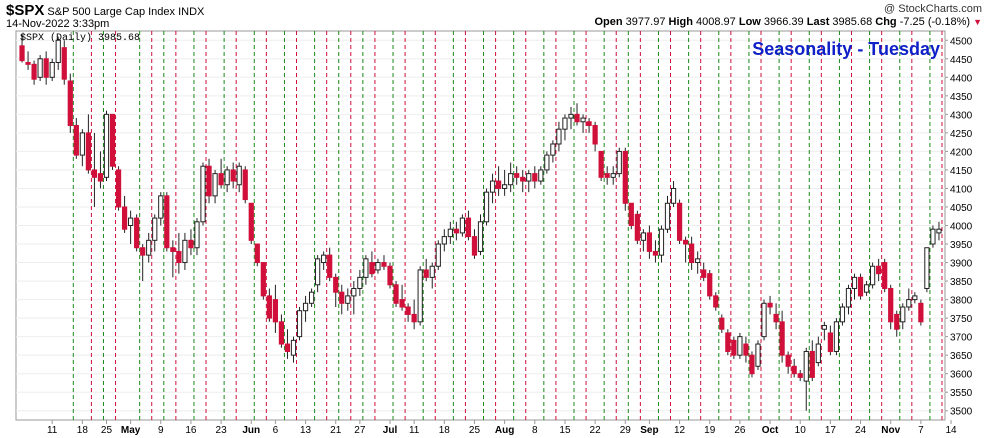  Describe the element at coordinates (306, 430) in the screenshot. I see `x-tick-label: 13` at that location.